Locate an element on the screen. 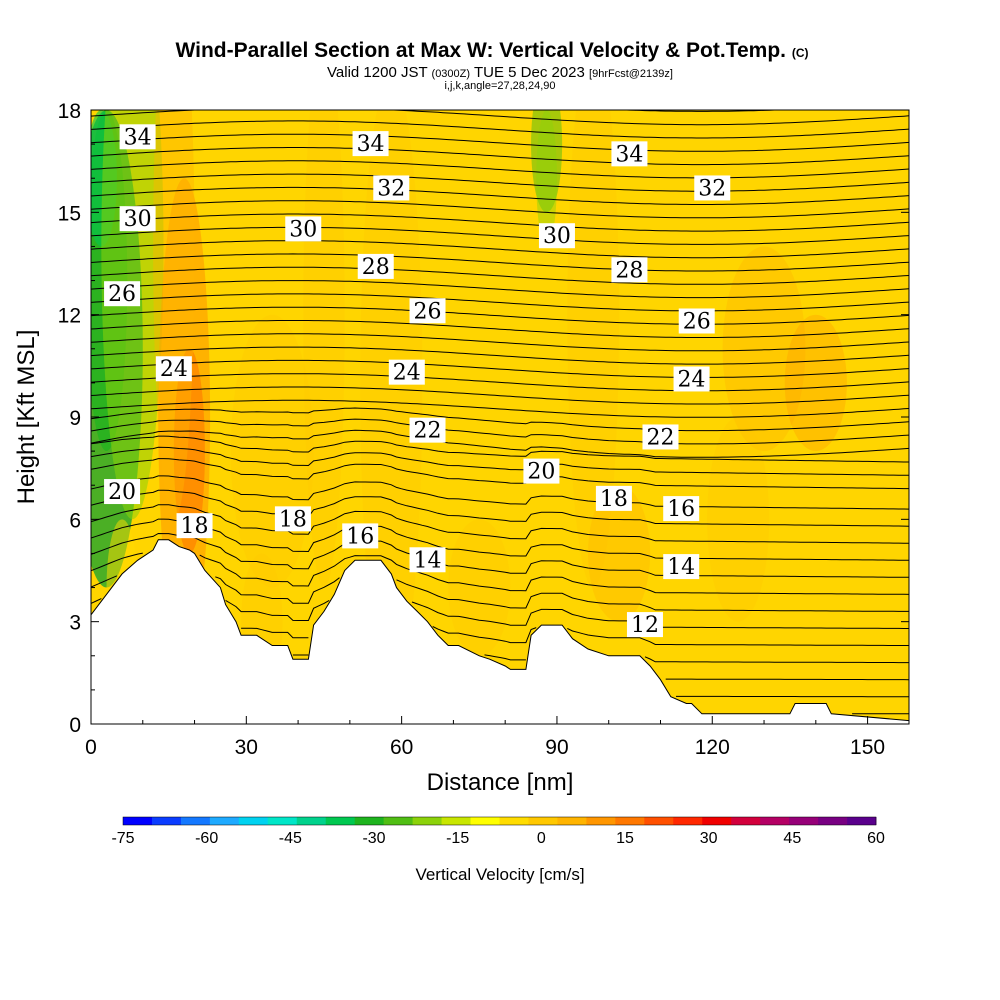 The width and height of the screenshot is (1000, 1000). y-tick-label: 18 is located at coordinates (69, 111).